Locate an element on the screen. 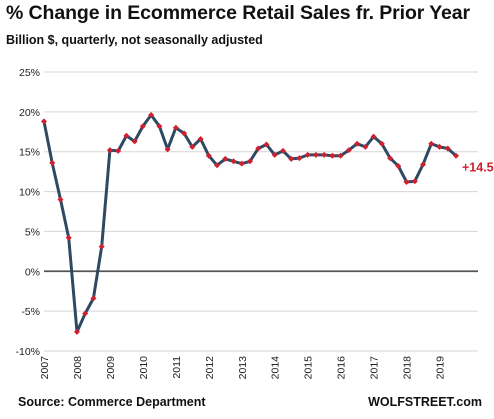 This screenshot has height=419, width=494. source-note: Source: Commerce Department is located at coordinates (112, 402).